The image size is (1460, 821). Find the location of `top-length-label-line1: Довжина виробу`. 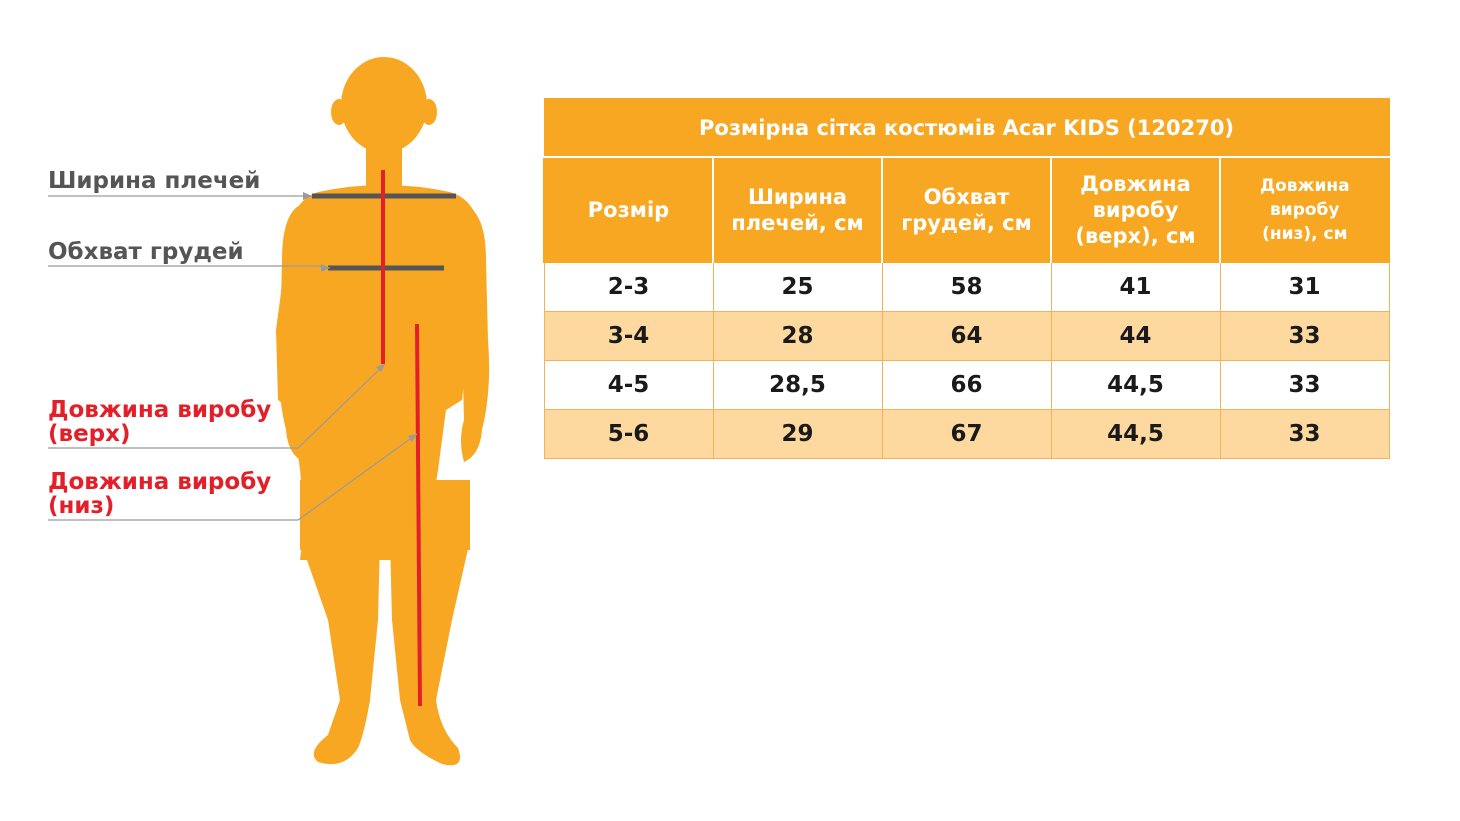

top-length-label-line1: Довжина виробу is located at coordinates (160, 410).